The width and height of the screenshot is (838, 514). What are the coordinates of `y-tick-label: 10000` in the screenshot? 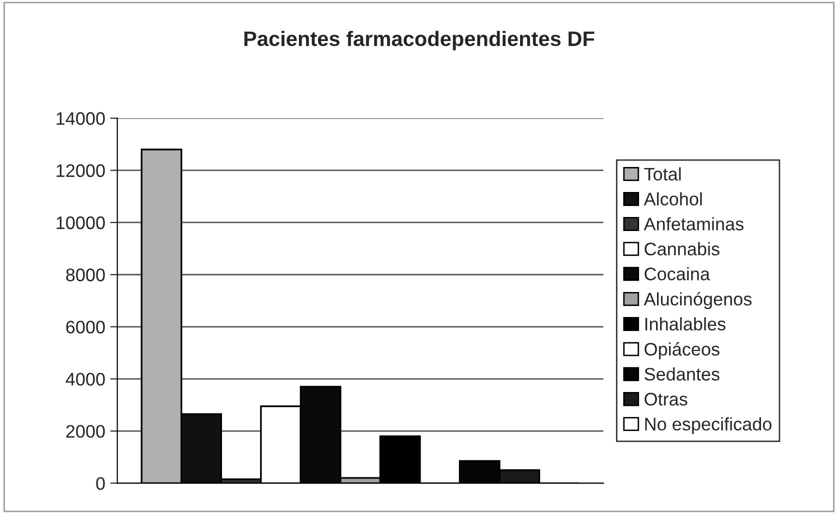 It's located at (80, 223).